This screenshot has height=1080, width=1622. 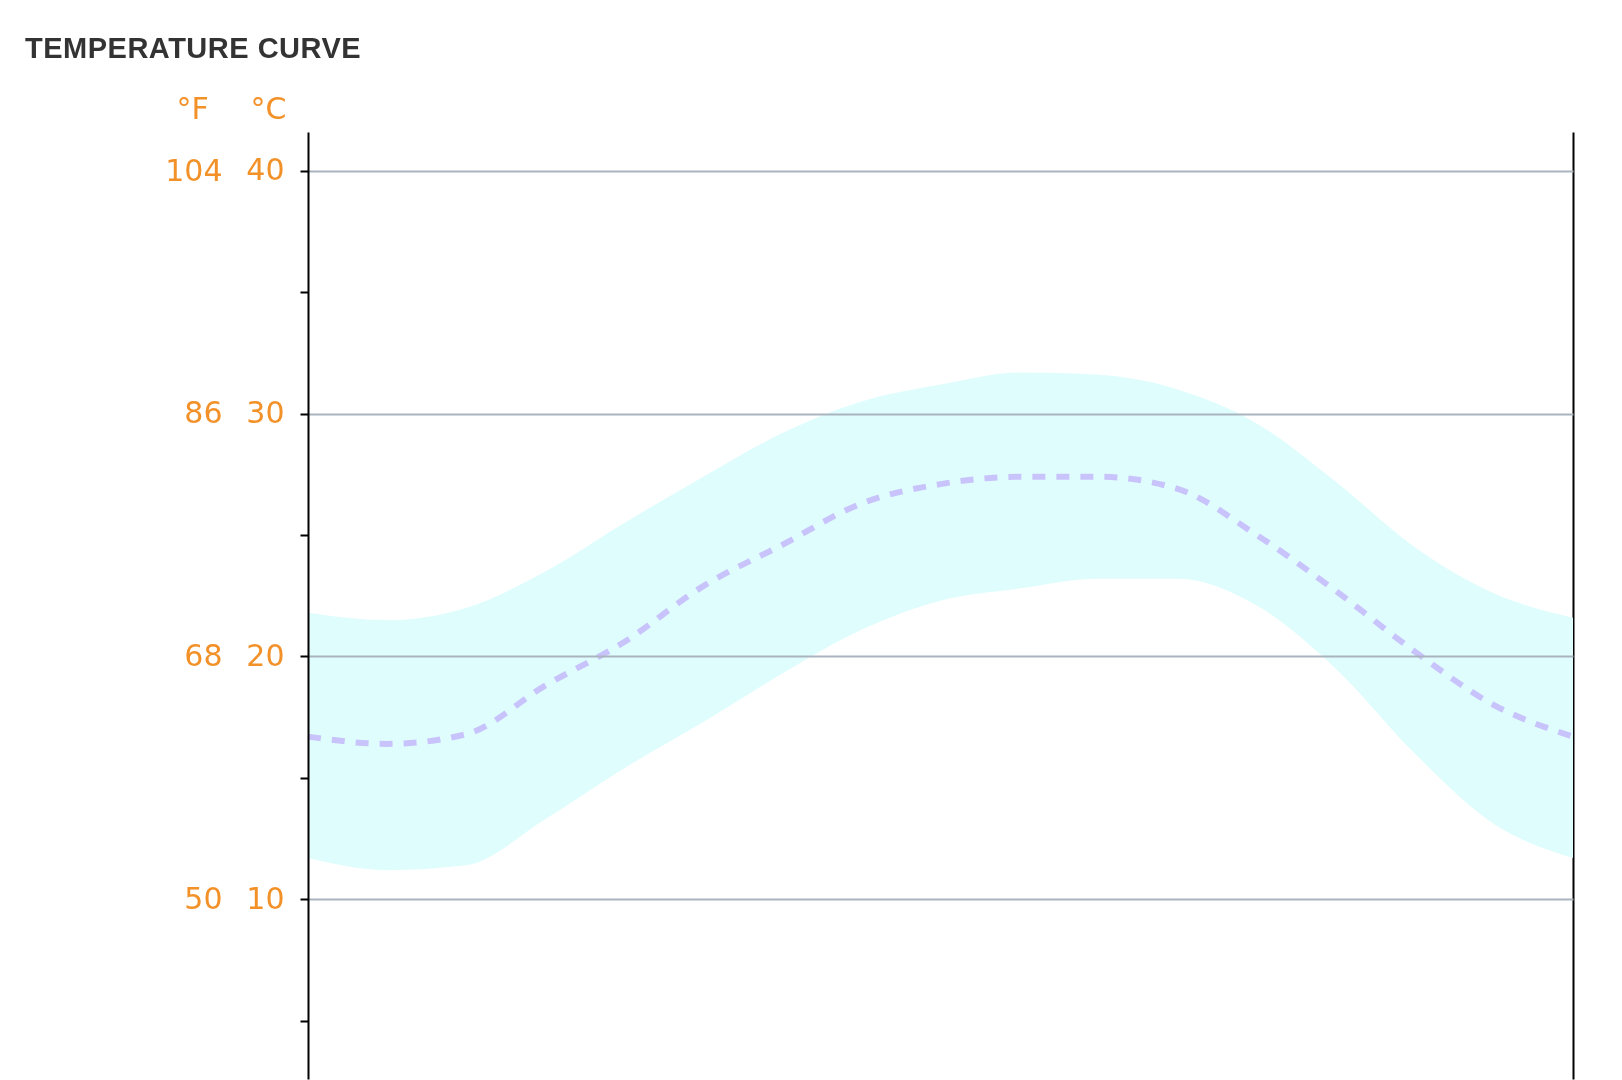 I want to click on y2-tick-label: 50, so click(x=203, y=899).